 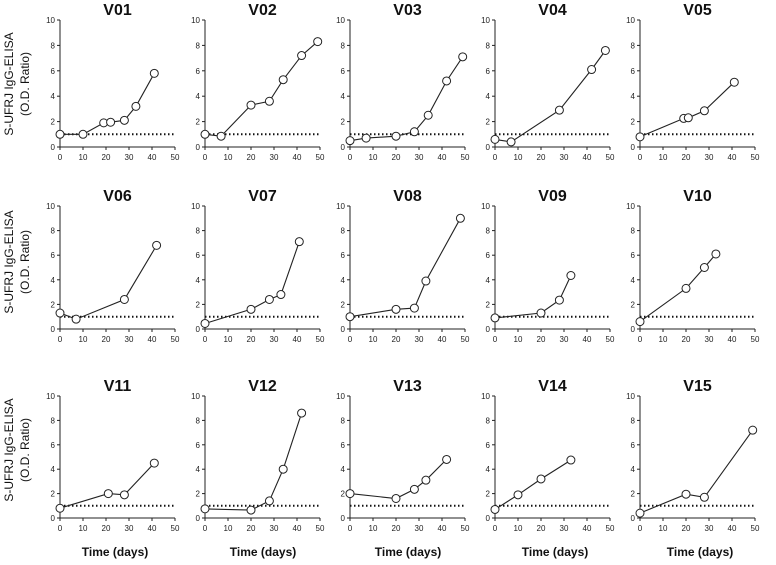 I want to click on panel-8-ytick-label-2: 4, so click(x=343, y=280).